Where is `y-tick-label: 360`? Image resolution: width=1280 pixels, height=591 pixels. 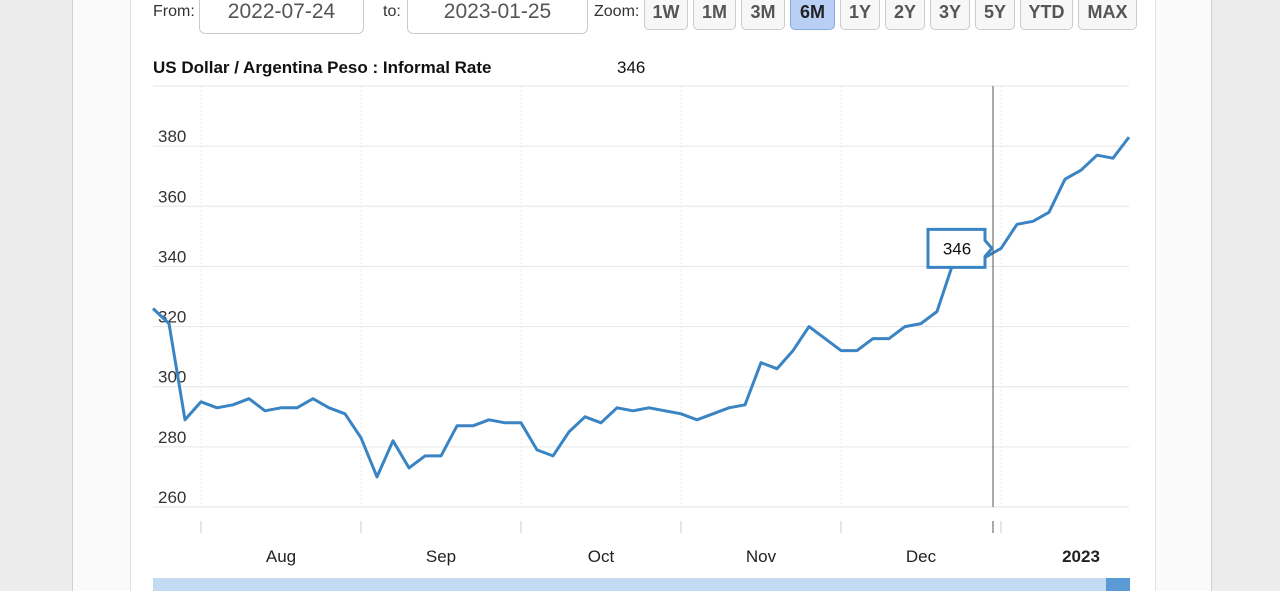 y-tick-label: 360 is located at coordinates (172, 196).